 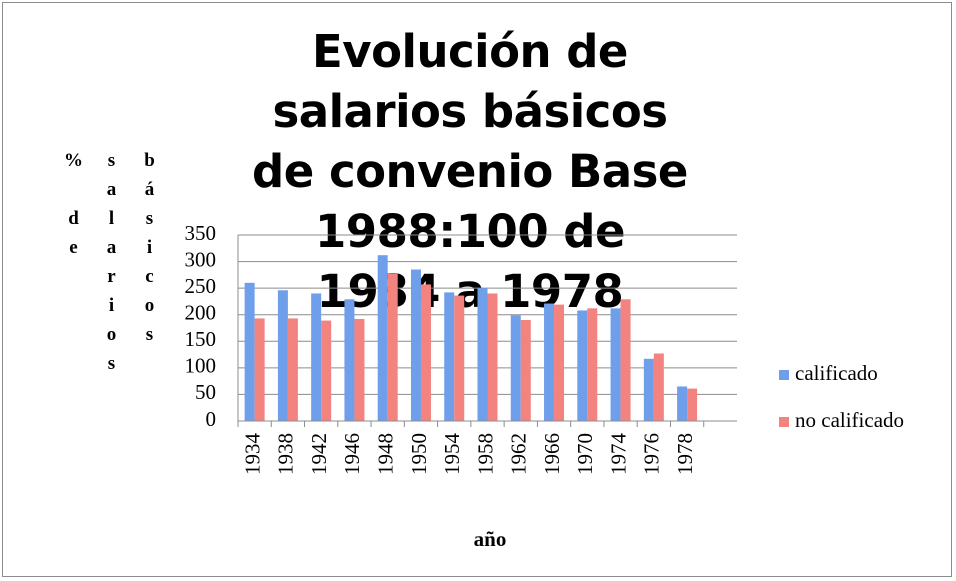 I want to click on x-axis-label: año, so click(x=490, y=539).